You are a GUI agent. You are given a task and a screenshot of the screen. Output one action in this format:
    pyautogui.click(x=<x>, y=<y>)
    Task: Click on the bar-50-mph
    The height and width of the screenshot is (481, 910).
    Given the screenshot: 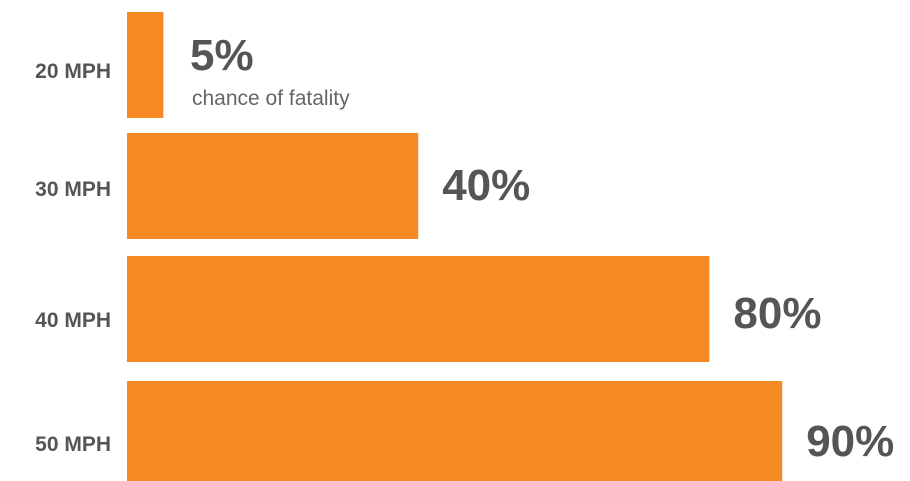 What is the action you would take?
    pyautogui.click(x=455, y=431)
    